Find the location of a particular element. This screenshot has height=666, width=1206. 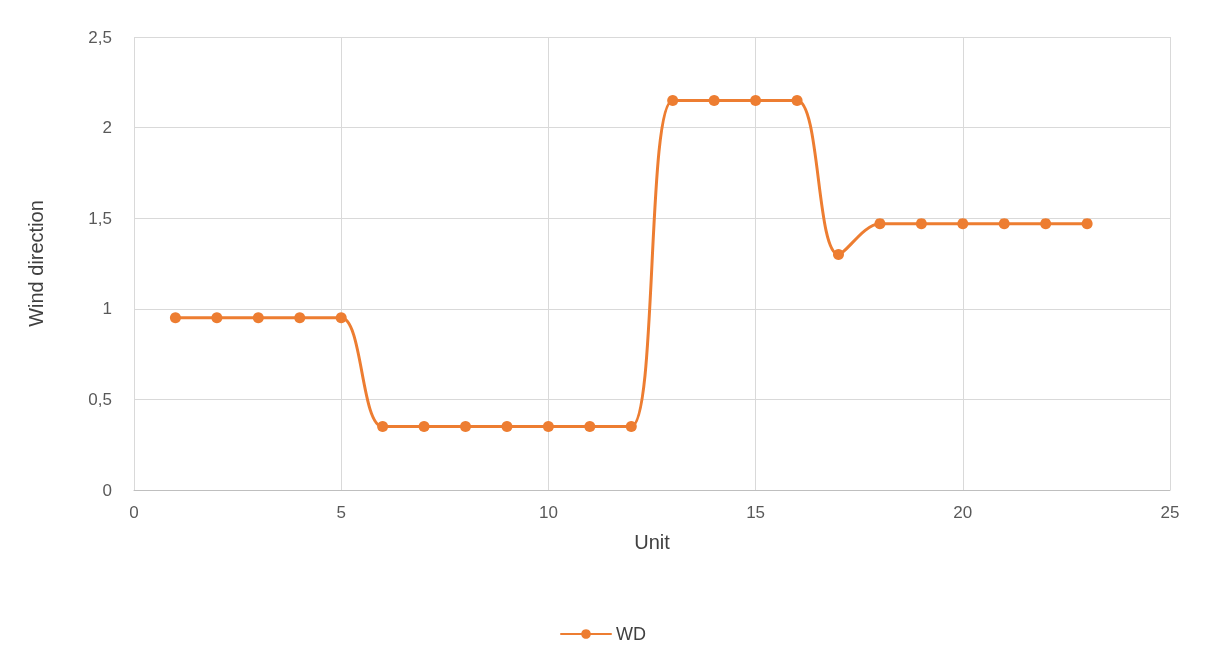

y-tick-label: 2 is located at coordinates (107, 128).